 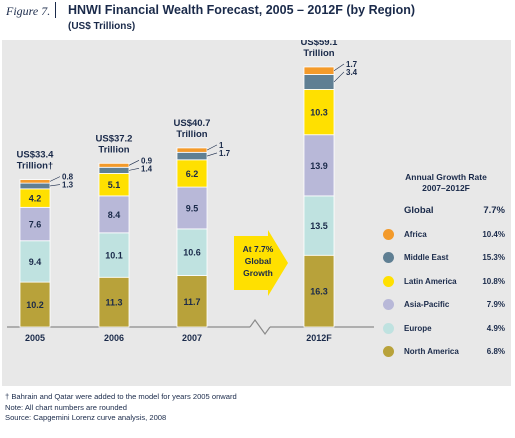 I want to click on growth-arrow-label: Growth, so click(x=258, y=273).